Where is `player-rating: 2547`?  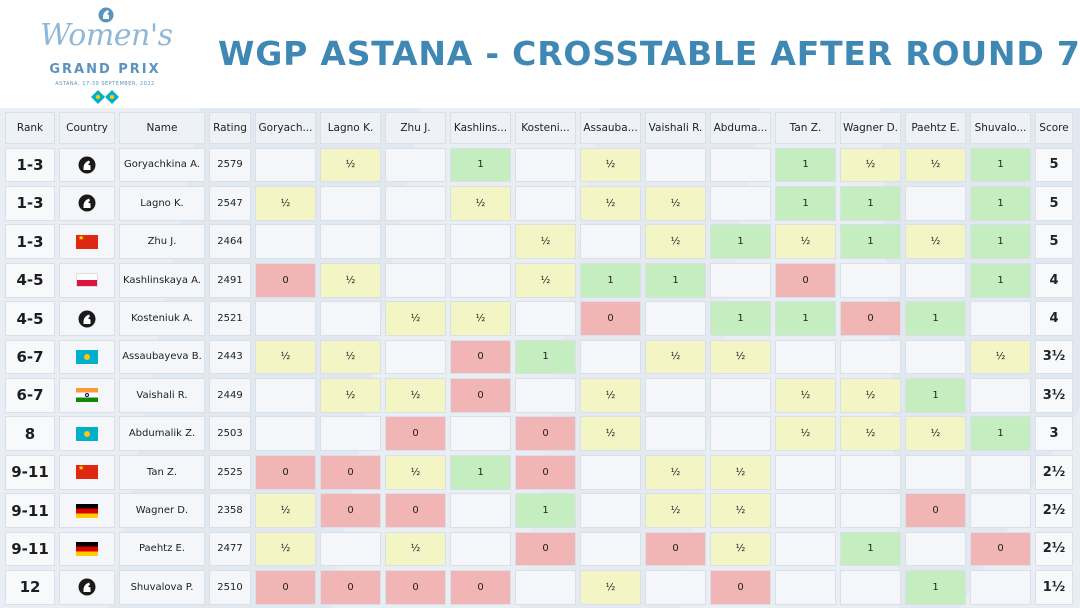 player-rating: 2547 is located at coordinates (230, 203).